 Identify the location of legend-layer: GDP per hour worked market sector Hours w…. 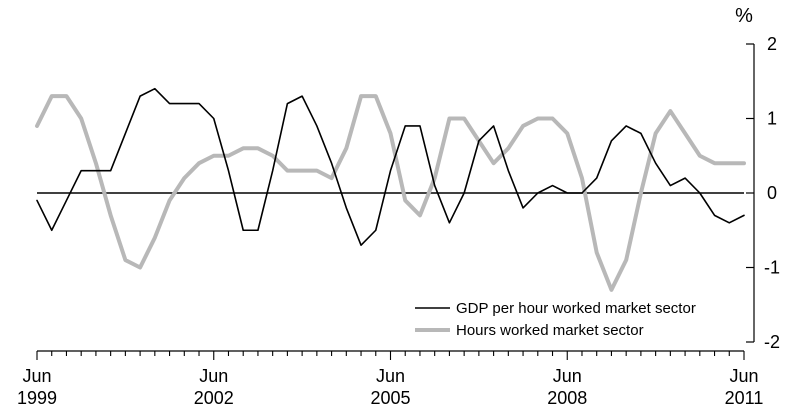
(555, 319).